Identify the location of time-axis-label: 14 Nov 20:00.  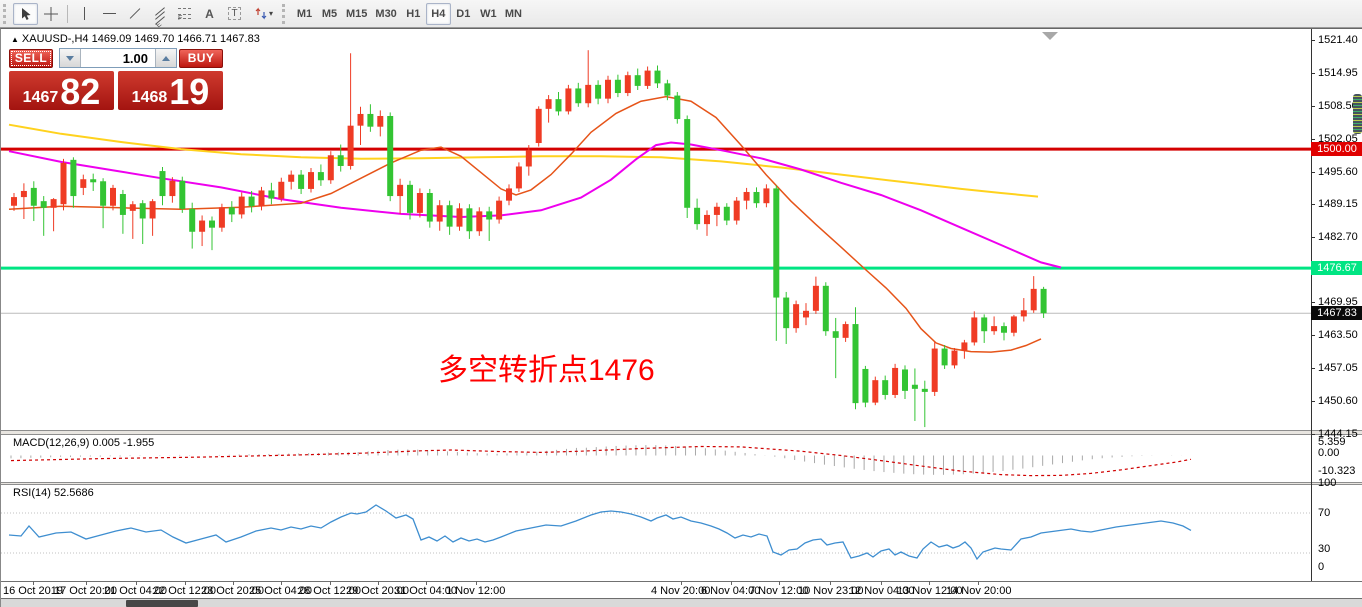
(979, 591).